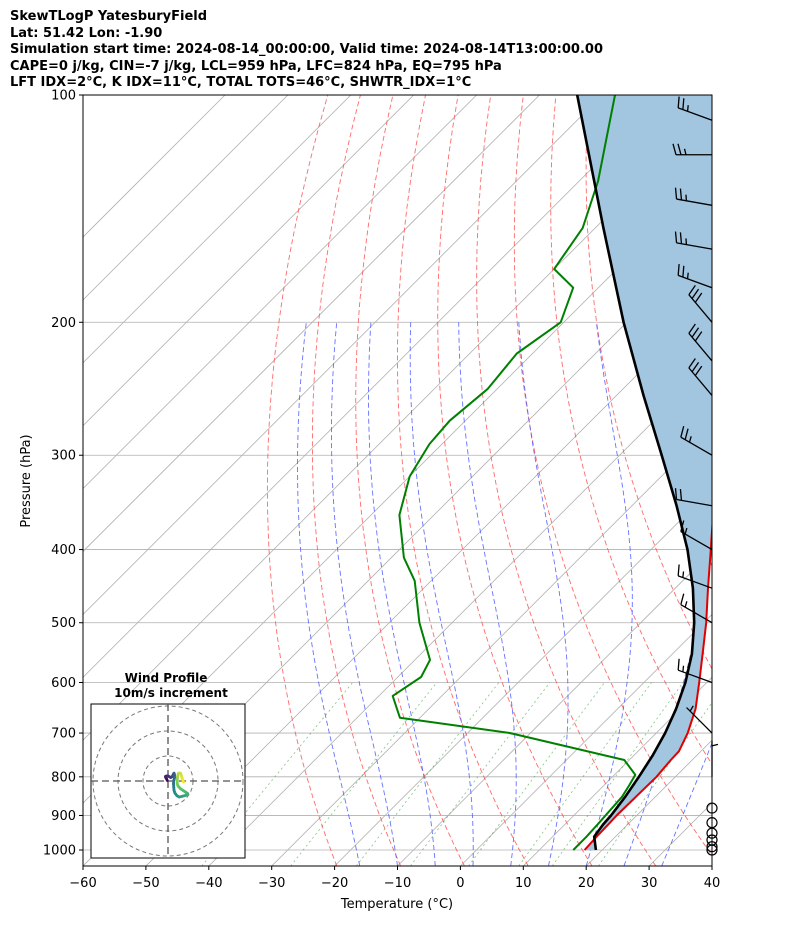 The height and width of the screenshot is (937, 794). I want to click on x-tick-label: −50, so click(145, 883).